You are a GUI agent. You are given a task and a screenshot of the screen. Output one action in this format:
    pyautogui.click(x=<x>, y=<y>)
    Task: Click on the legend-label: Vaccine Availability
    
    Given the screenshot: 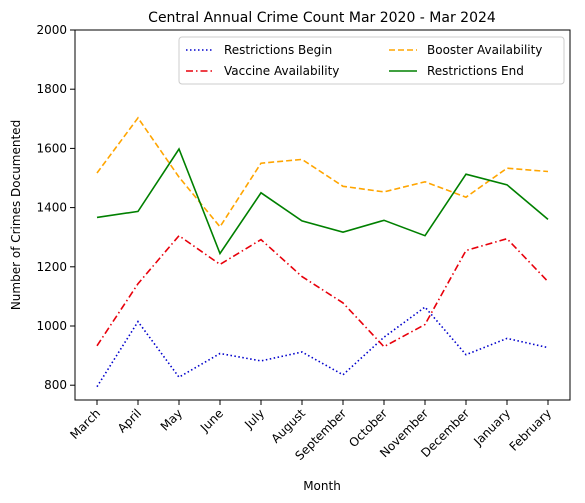 What is the action you would take?
    pyautogui.click(x=281, y=71)
    